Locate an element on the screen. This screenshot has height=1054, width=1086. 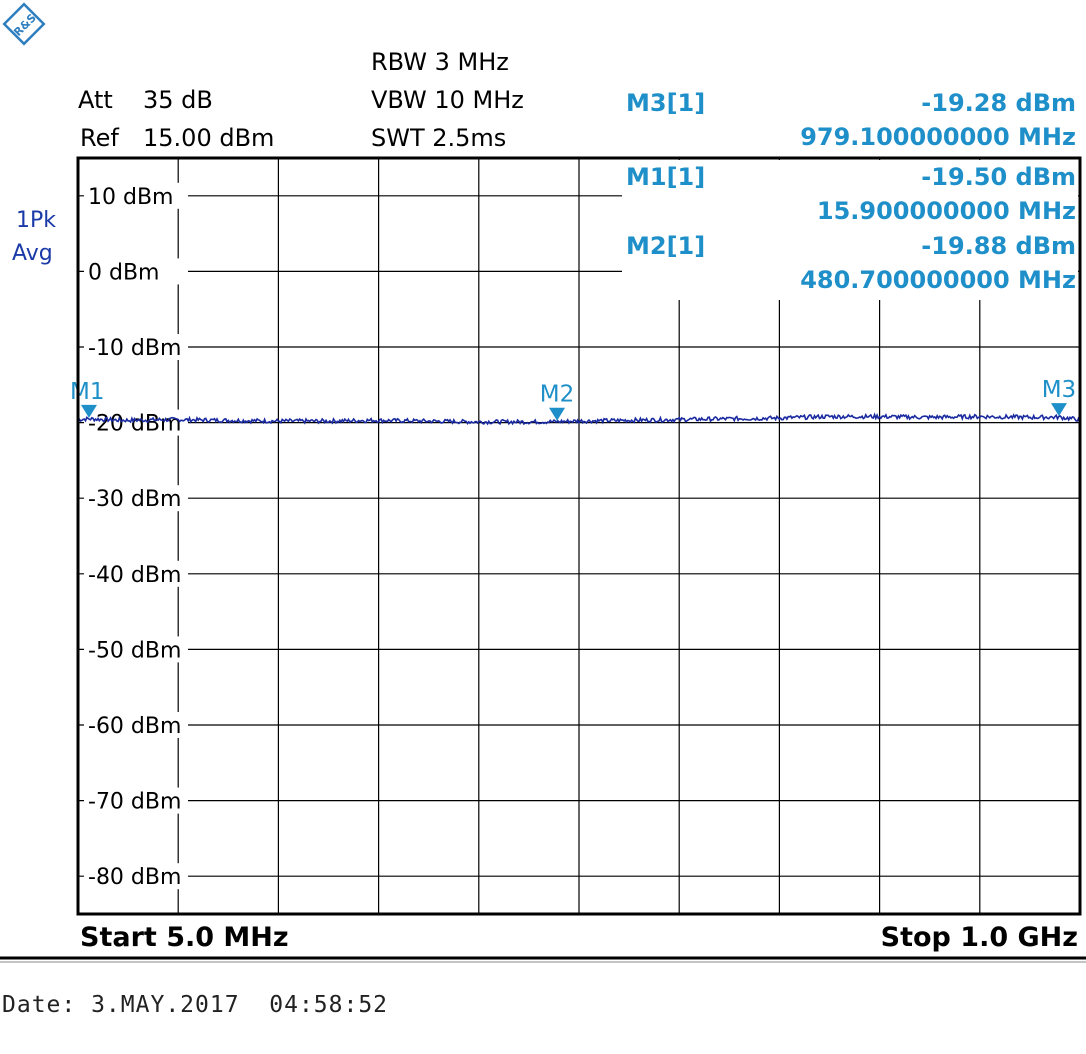
y-tick-label: 10 dBm is located at coordinates (130, 197).